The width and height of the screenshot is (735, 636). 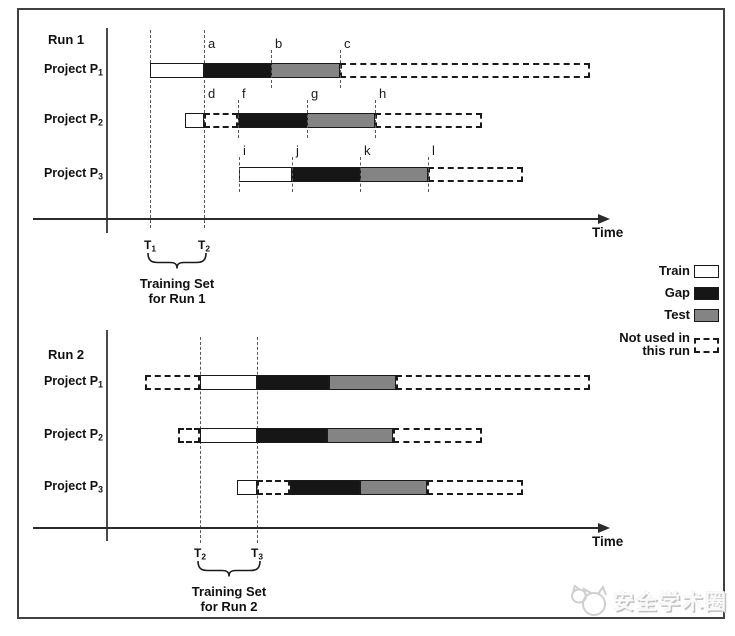 What do you see at coordinates (212, 43) in the screenshot?
I see `boundary-label-a: a` at bounding box center [212, 43].